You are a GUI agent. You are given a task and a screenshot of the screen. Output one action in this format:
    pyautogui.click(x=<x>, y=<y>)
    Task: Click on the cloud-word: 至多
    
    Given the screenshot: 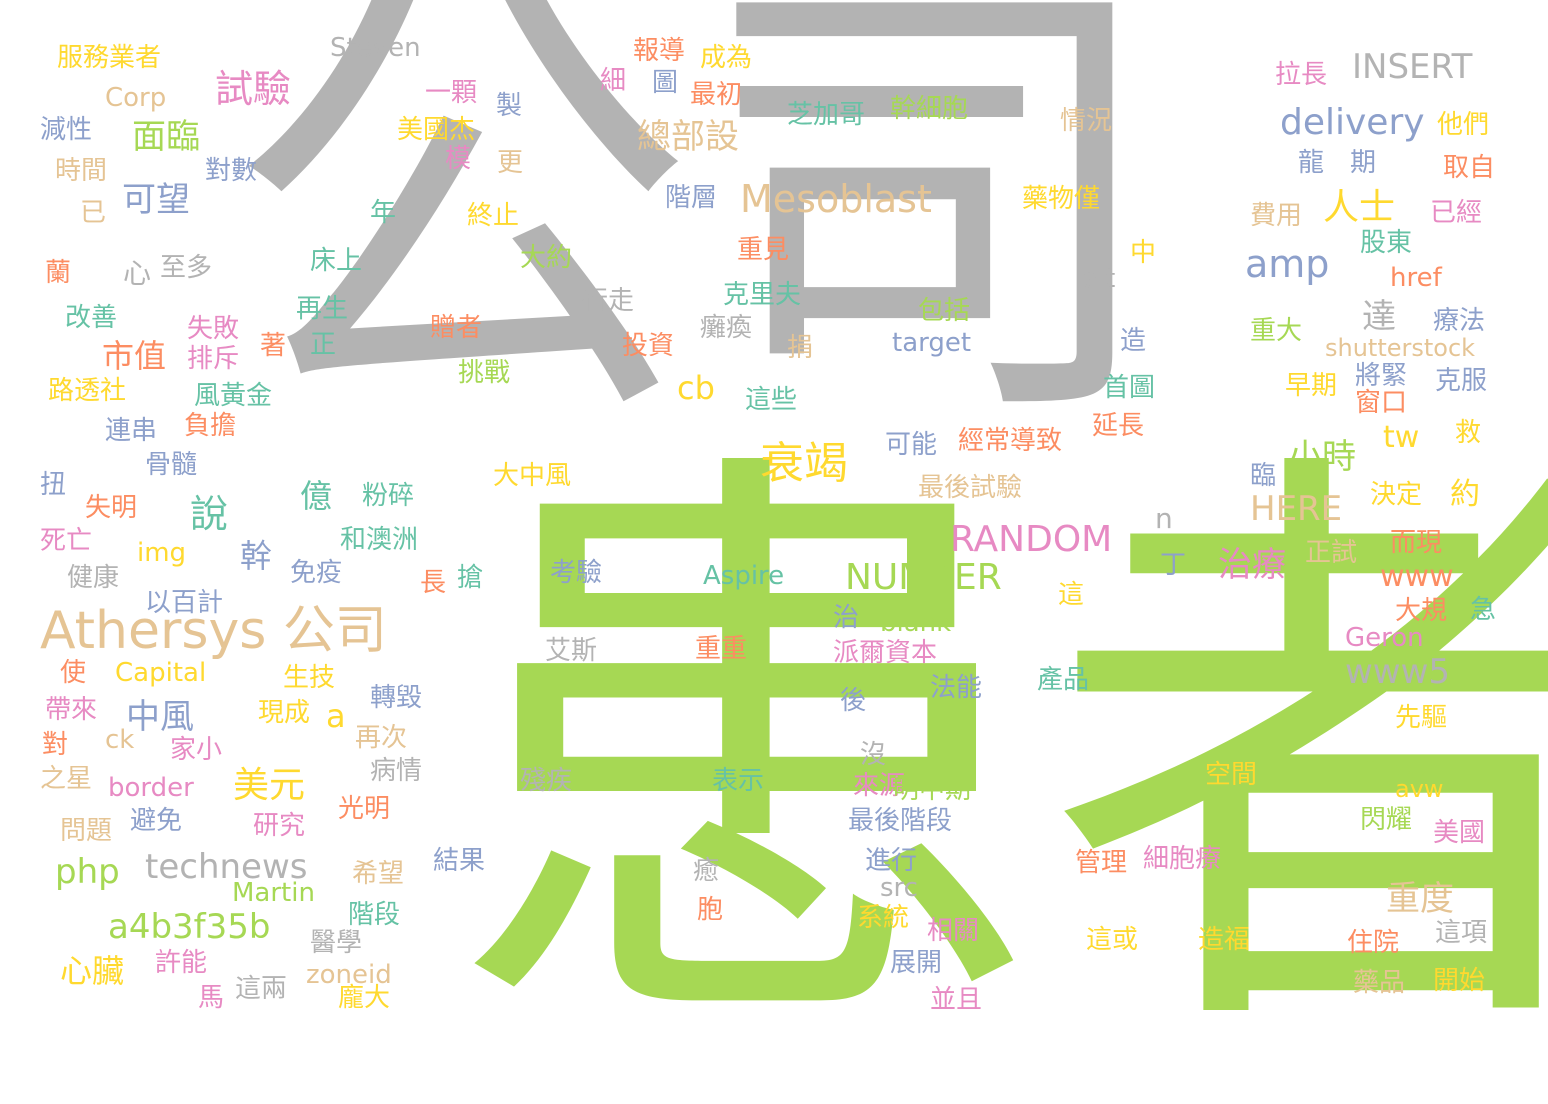 What is the action you would take?
    pyautogui.click(x=186, y=268)
    